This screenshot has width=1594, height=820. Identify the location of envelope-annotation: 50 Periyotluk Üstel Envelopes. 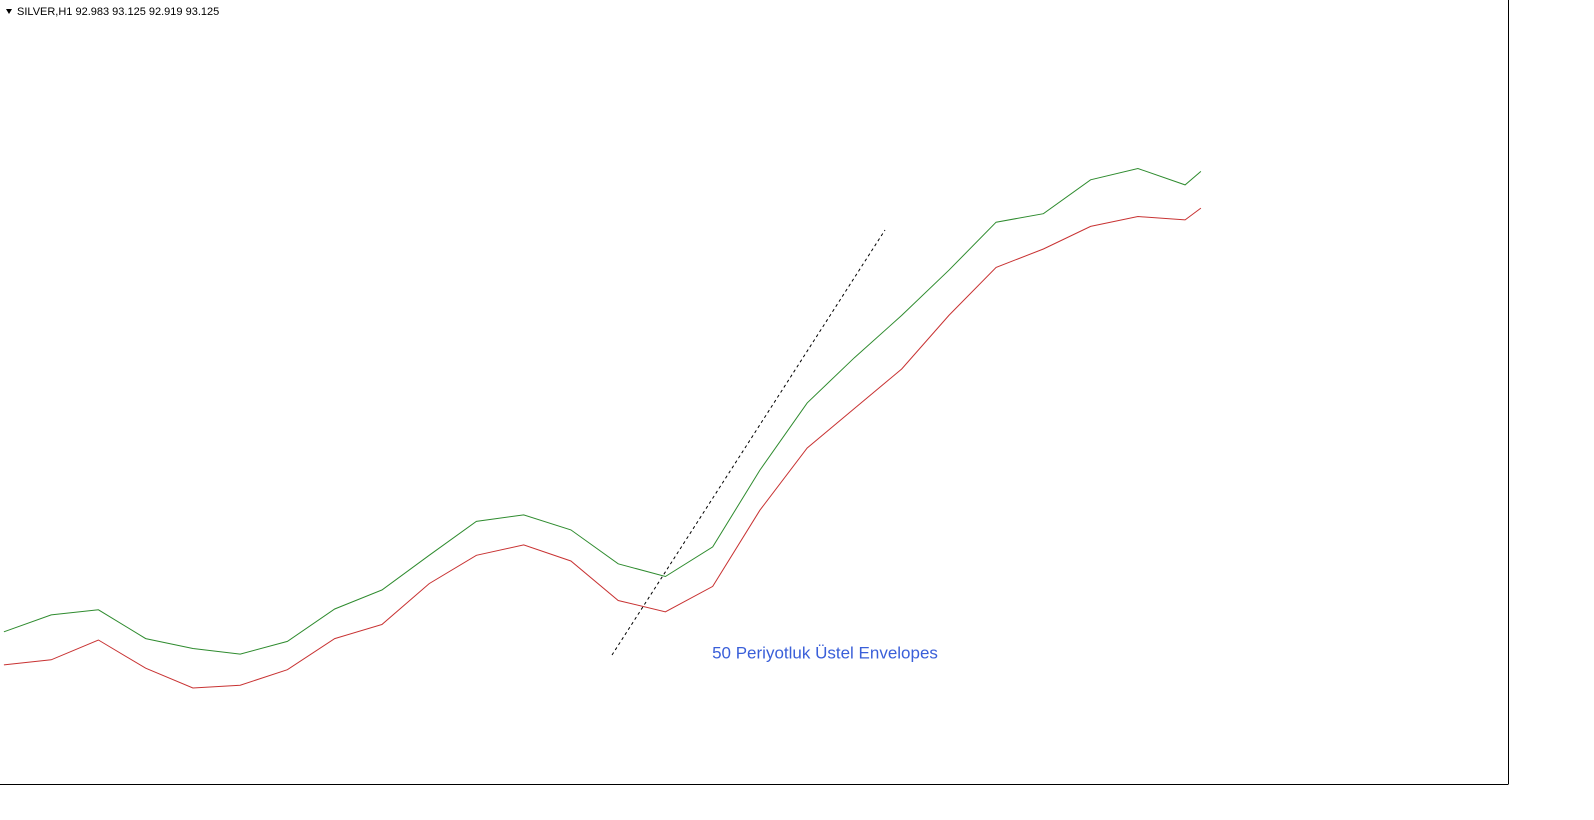
(825, 652).